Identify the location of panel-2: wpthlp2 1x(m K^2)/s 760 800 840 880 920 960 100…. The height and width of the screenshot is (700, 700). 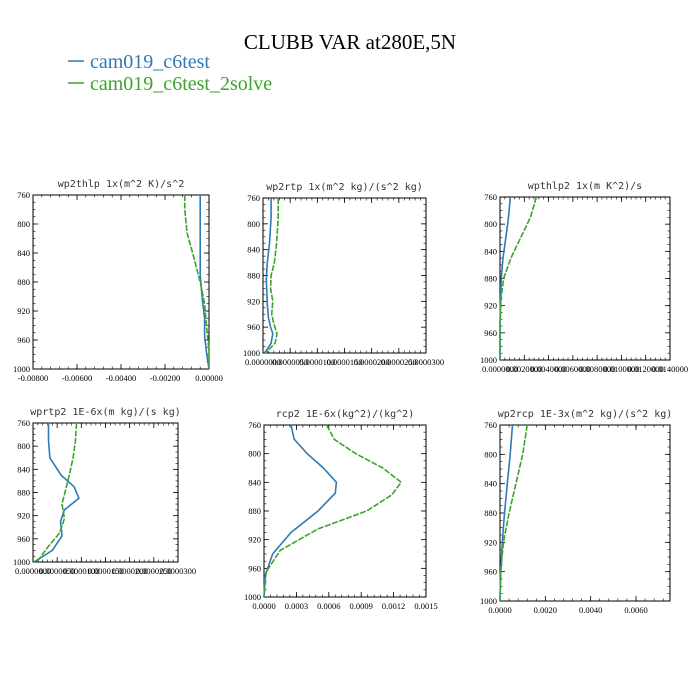
(584, 277).